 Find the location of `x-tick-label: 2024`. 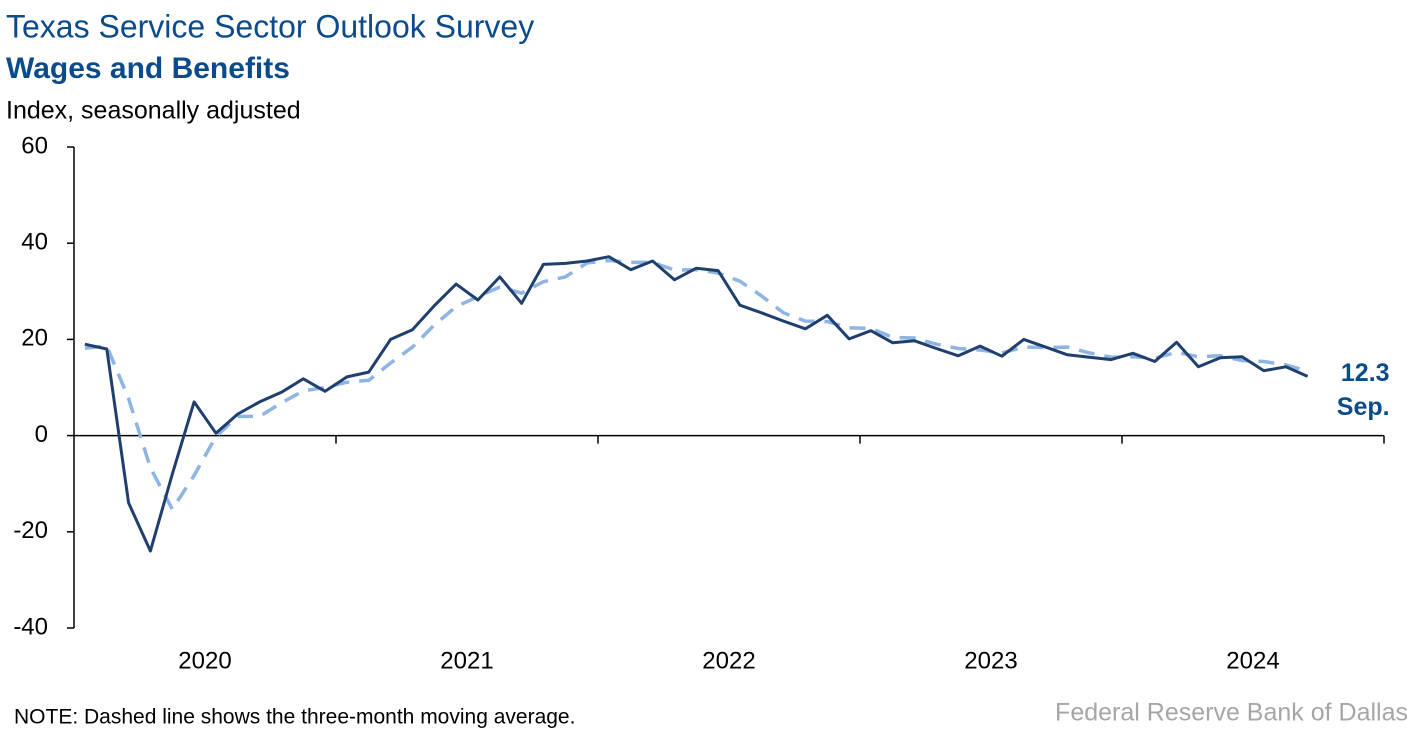

x-tick-label: 2024 is located at coordinates (1252, 660).